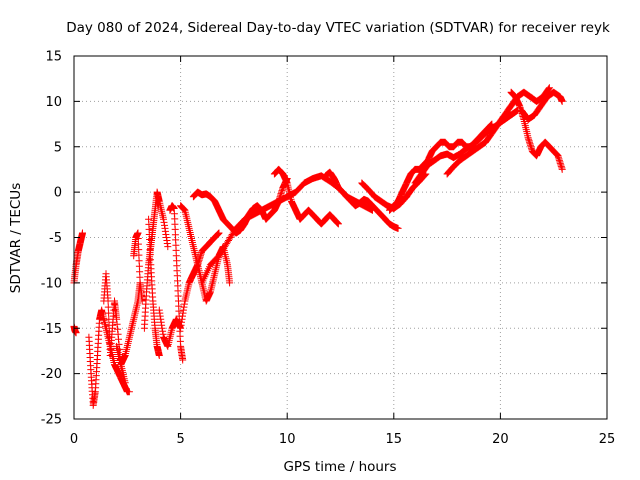 This screenshot has height=480, width=640. What do you see at coordinates (53, 102) in the screenshot?
I see `y-tick-label: 10` at bounding box center [53, 102].